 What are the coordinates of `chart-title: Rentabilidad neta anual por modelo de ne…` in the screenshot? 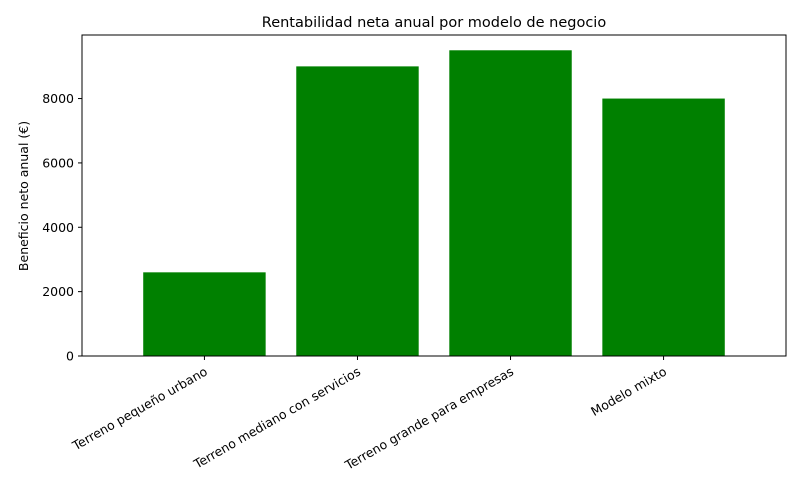 It's located at (434, 23).